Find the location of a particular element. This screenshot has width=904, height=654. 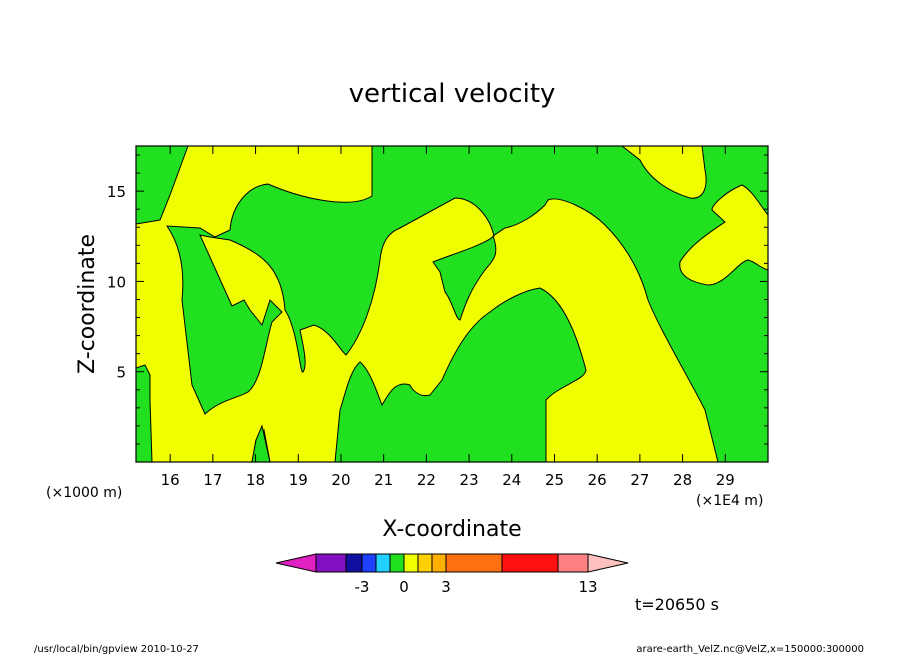

x-tick-label: 21 is located at coordinates (383, 480).